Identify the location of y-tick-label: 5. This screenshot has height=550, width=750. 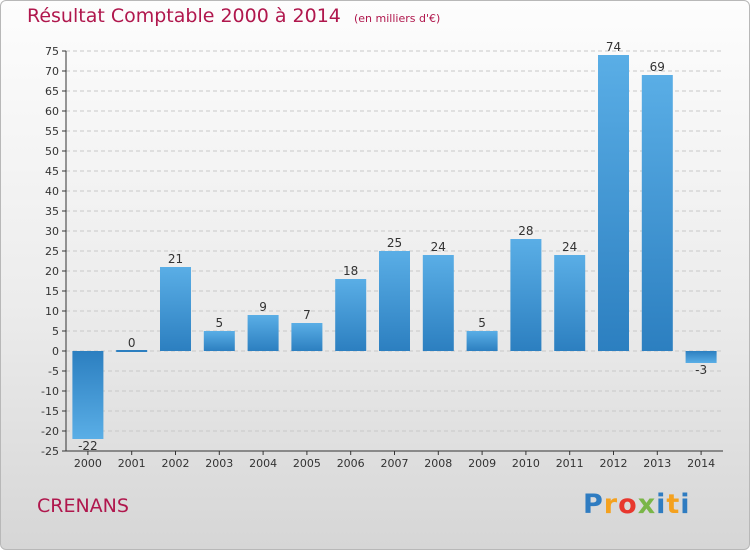
(55, 331).